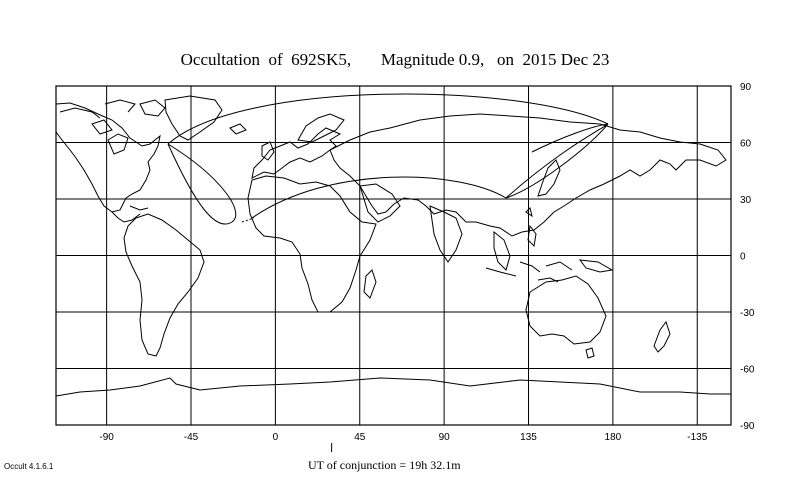 The image size is (808, 484). Describe the element at coordinates (613, 437) in the screenshot. I see `x-tick-label: 180` at that location.